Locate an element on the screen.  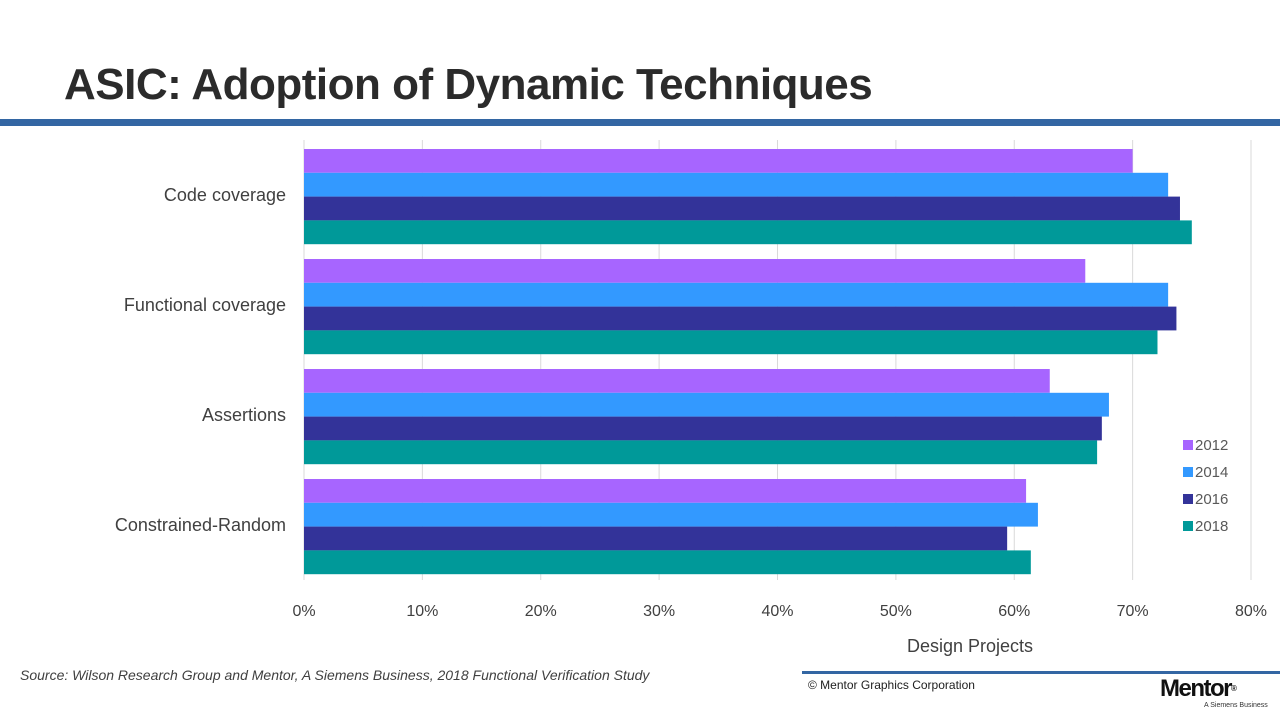
legend-swatch-2014 is located at coordinates (1188, 472).